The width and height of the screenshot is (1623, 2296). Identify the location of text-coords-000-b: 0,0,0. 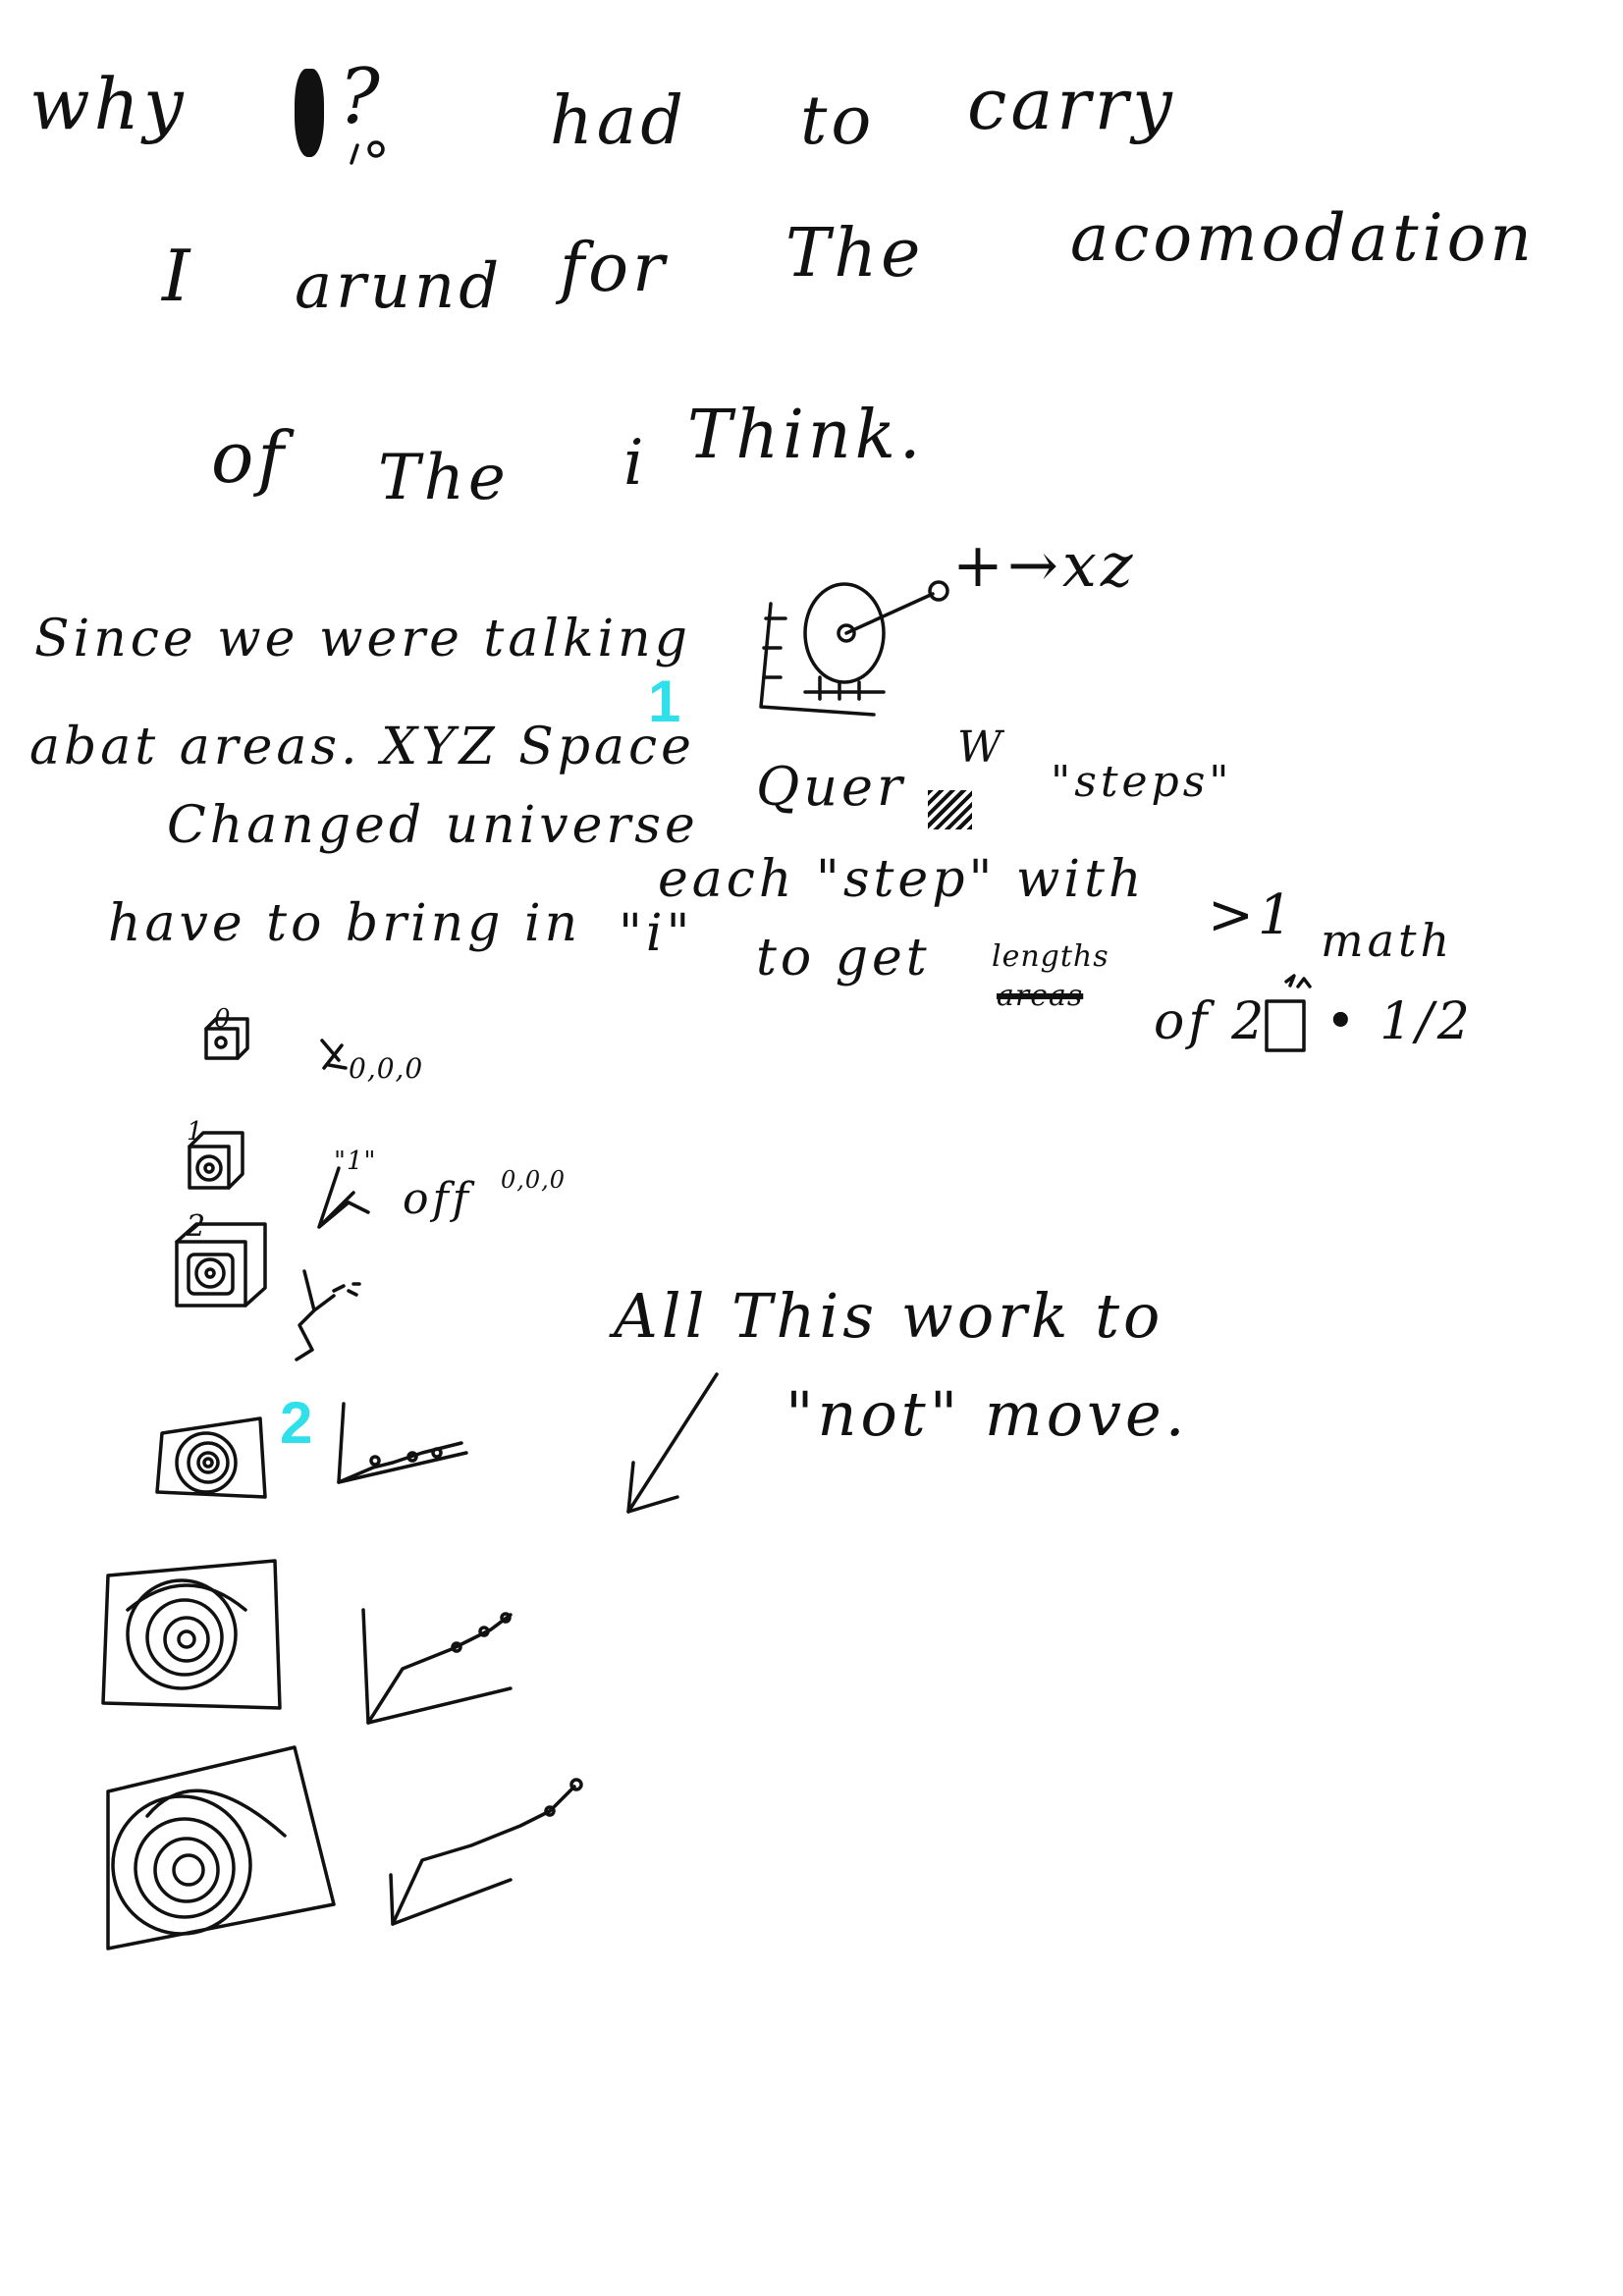
(534, 1180).